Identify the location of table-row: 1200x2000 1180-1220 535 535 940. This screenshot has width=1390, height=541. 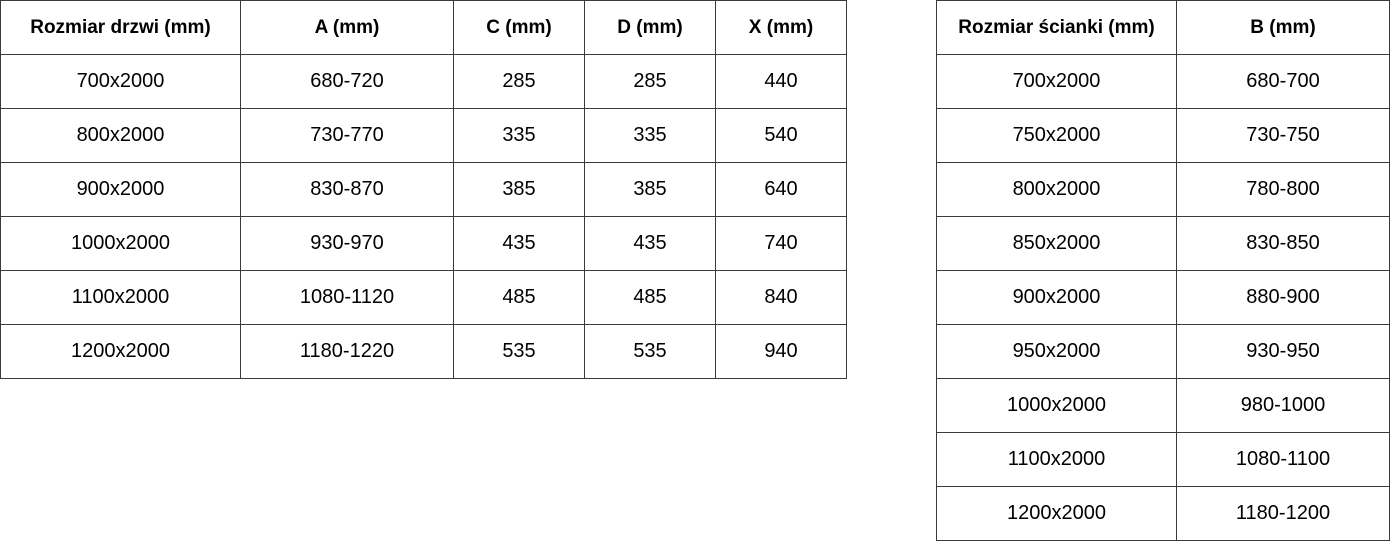
(423, 351).